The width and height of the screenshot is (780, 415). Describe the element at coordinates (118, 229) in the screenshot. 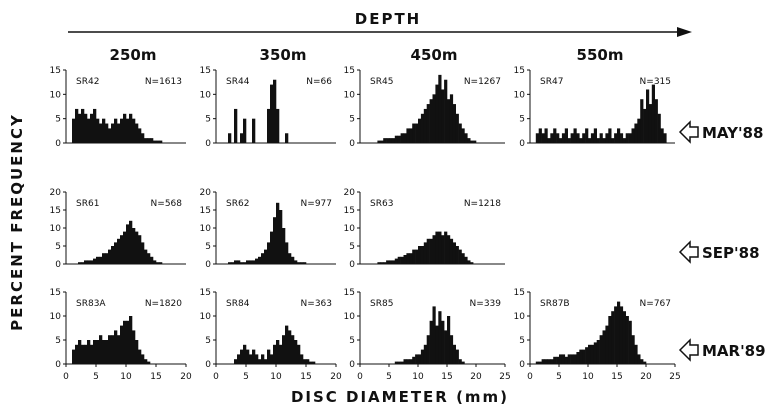

I see `panel-sr61: 0 5 10 15 20 SR61 N=568` at that location.